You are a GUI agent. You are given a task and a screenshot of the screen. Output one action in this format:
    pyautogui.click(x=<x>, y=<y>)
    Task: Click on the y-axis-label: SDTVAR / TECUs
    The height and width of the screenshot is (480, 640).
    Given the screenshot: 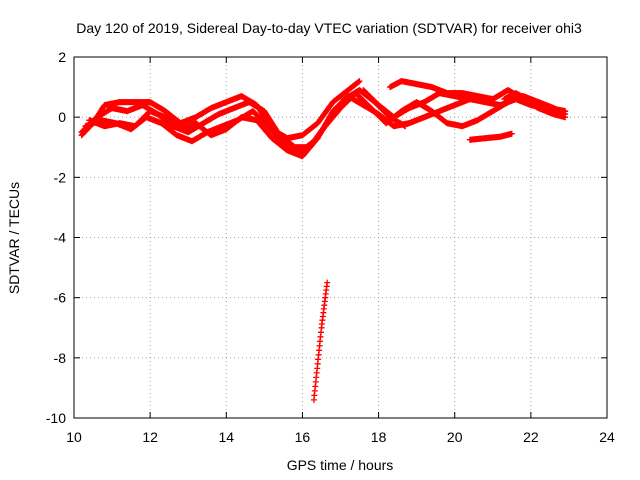 What is the action you would take?
    pyautogui.click(x=14, y=238)
    